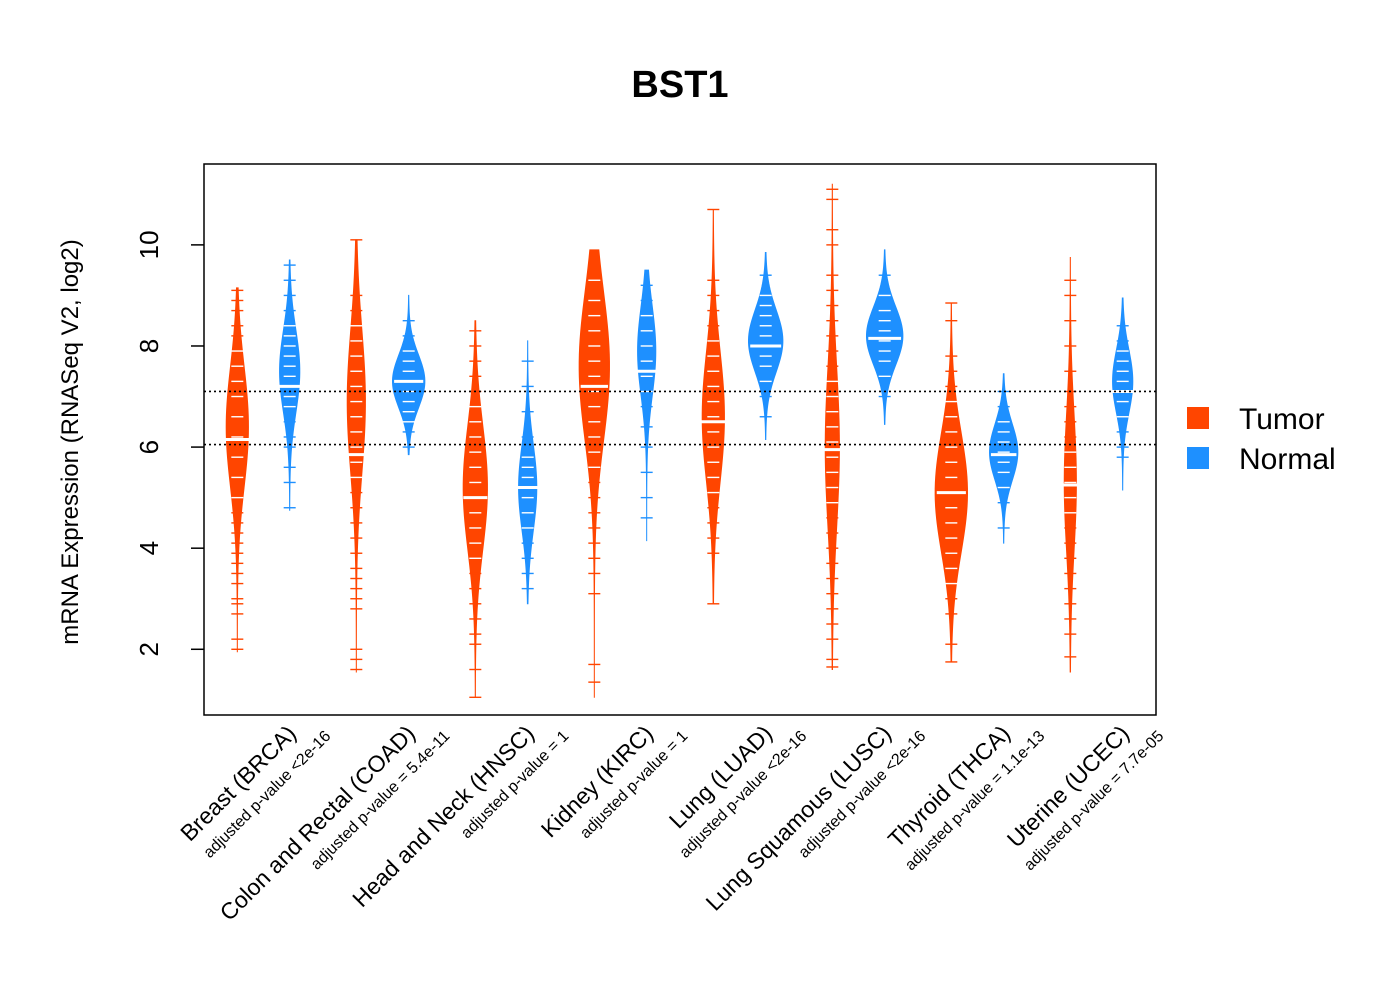  I want to click on y-tick-label: 8, so click(149, 346).